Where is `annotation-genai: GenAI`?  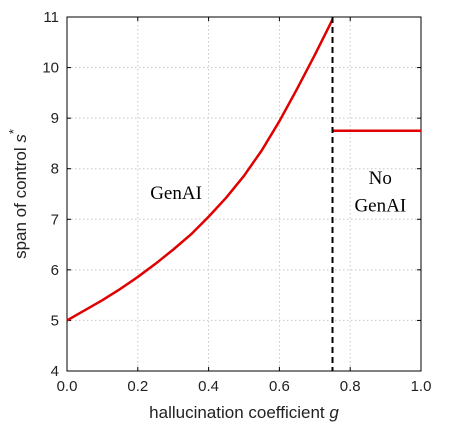 annotation-genai: GenAI is located at coordinates (176, 193).